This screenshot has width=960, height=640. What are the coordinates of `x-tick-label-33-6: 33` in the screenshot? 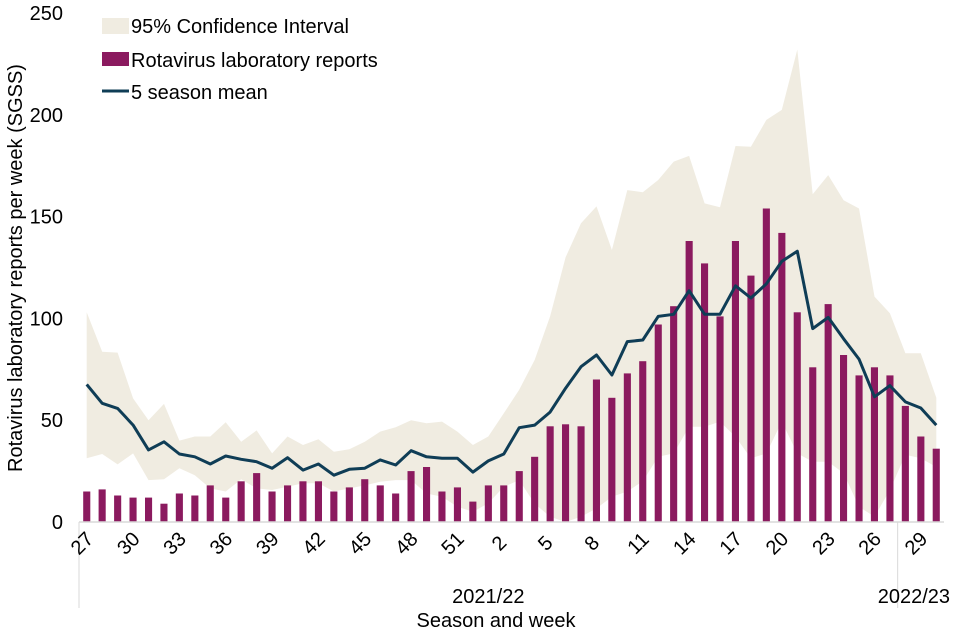 It's located at (175, 543).